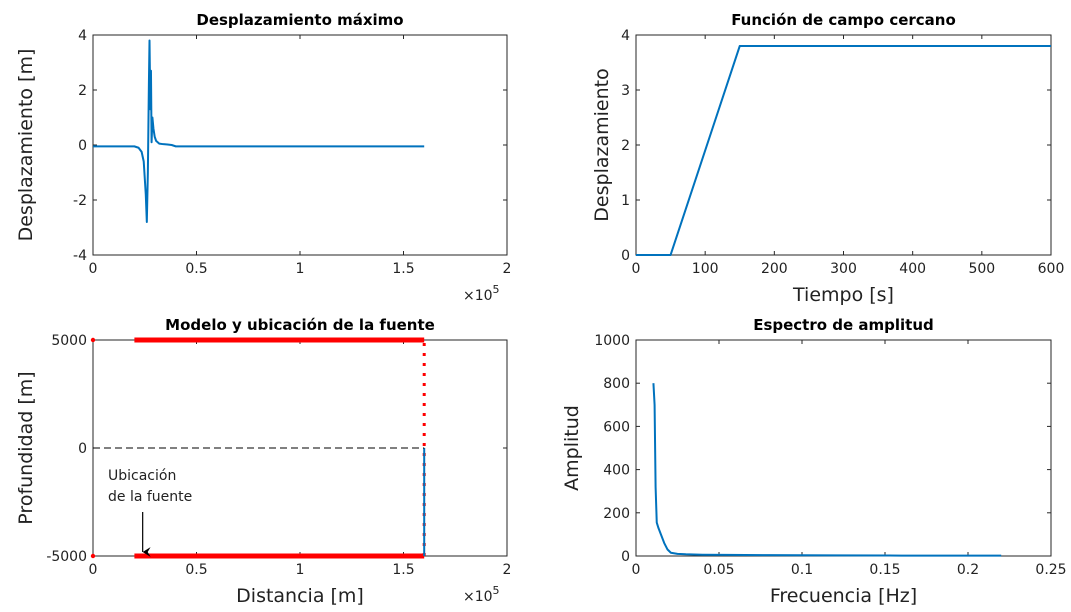 The image size is (1071, 612). Describe the element at coordinates (300, 596) in the screenshot. I see `x-axis-label: Distancia [m]` at that location.